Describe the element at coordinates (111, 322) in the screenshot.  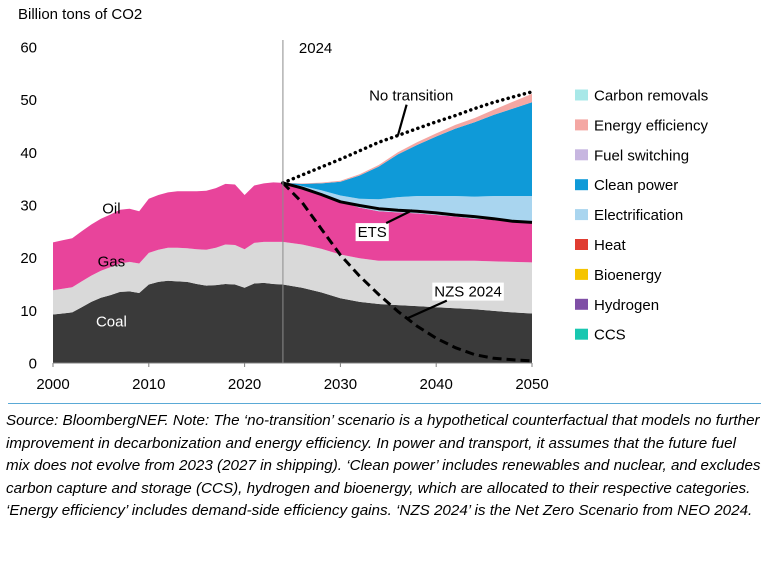
I see `area-label-coal: Coal` at that location.